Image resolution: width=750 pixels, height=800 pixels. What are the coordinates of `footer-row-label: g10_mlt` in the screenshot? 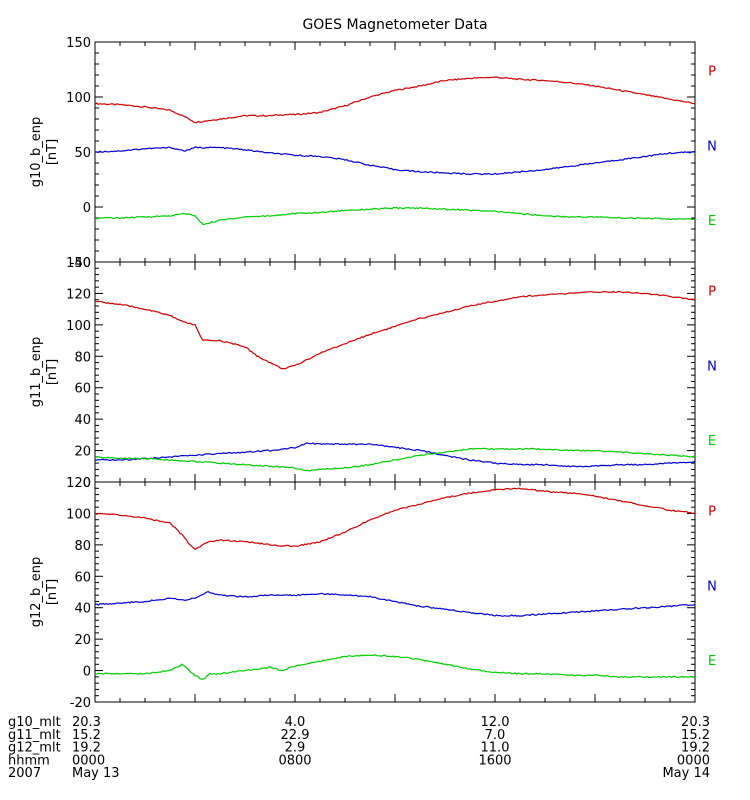 It's located at (34, 722).